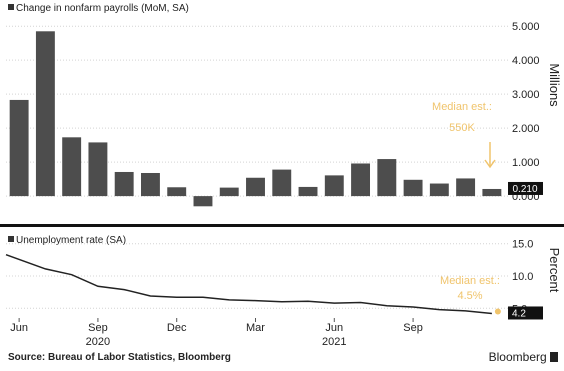 This screenshot has height=371, width=564. Describe the element at coordinates (469, 296) in the screenshot. I see `unemployment-median-label-line2: 4.5%` at that location.